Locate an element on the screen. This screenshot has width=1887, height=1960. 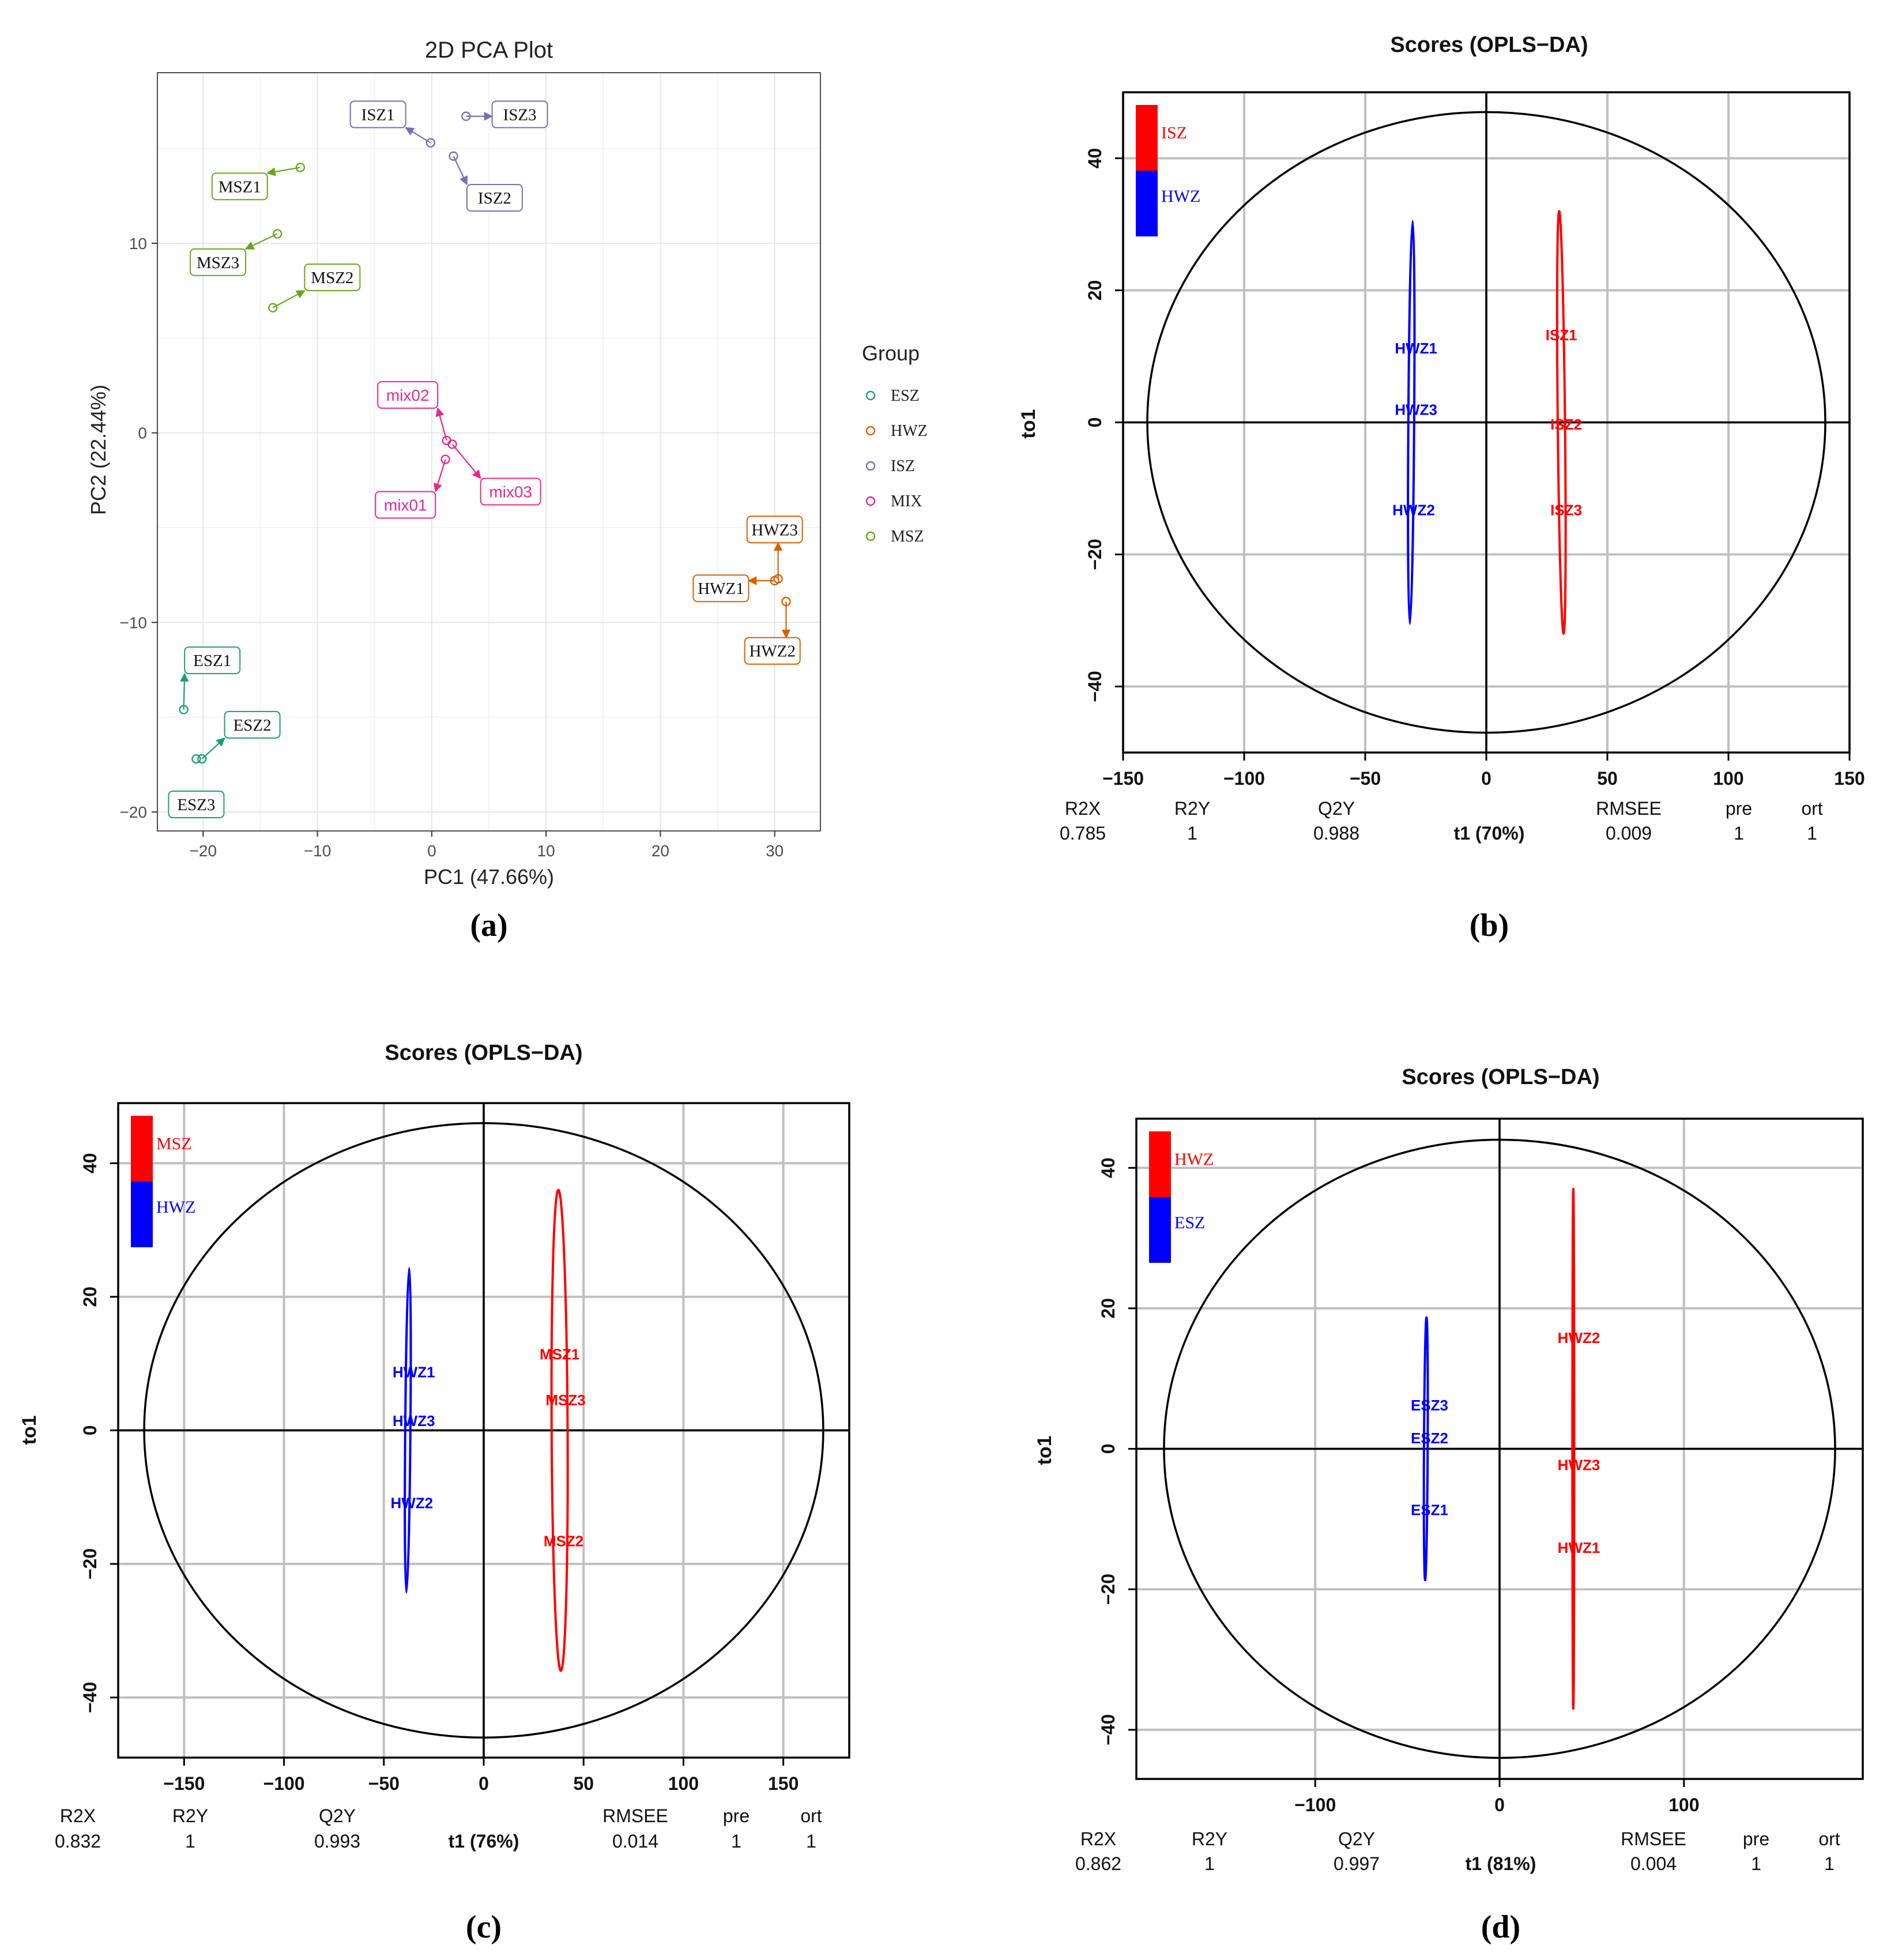
point-label: mix03 is located at coordinates (511, 492).